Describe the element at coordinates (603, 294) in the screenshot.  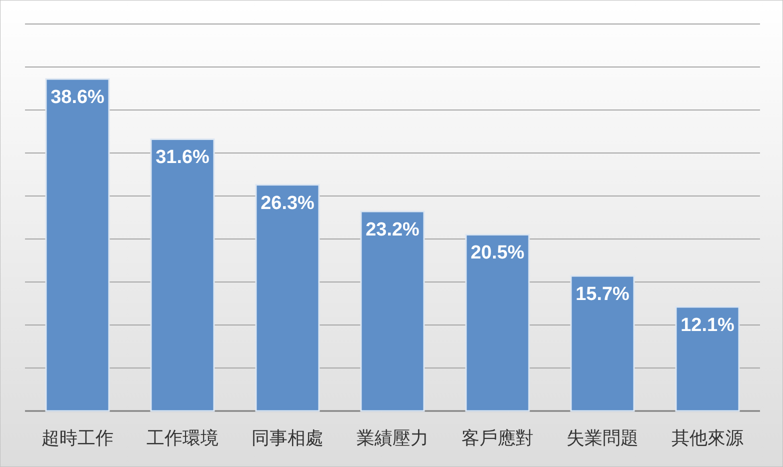
I see `data-label: 15.7%` at that location.